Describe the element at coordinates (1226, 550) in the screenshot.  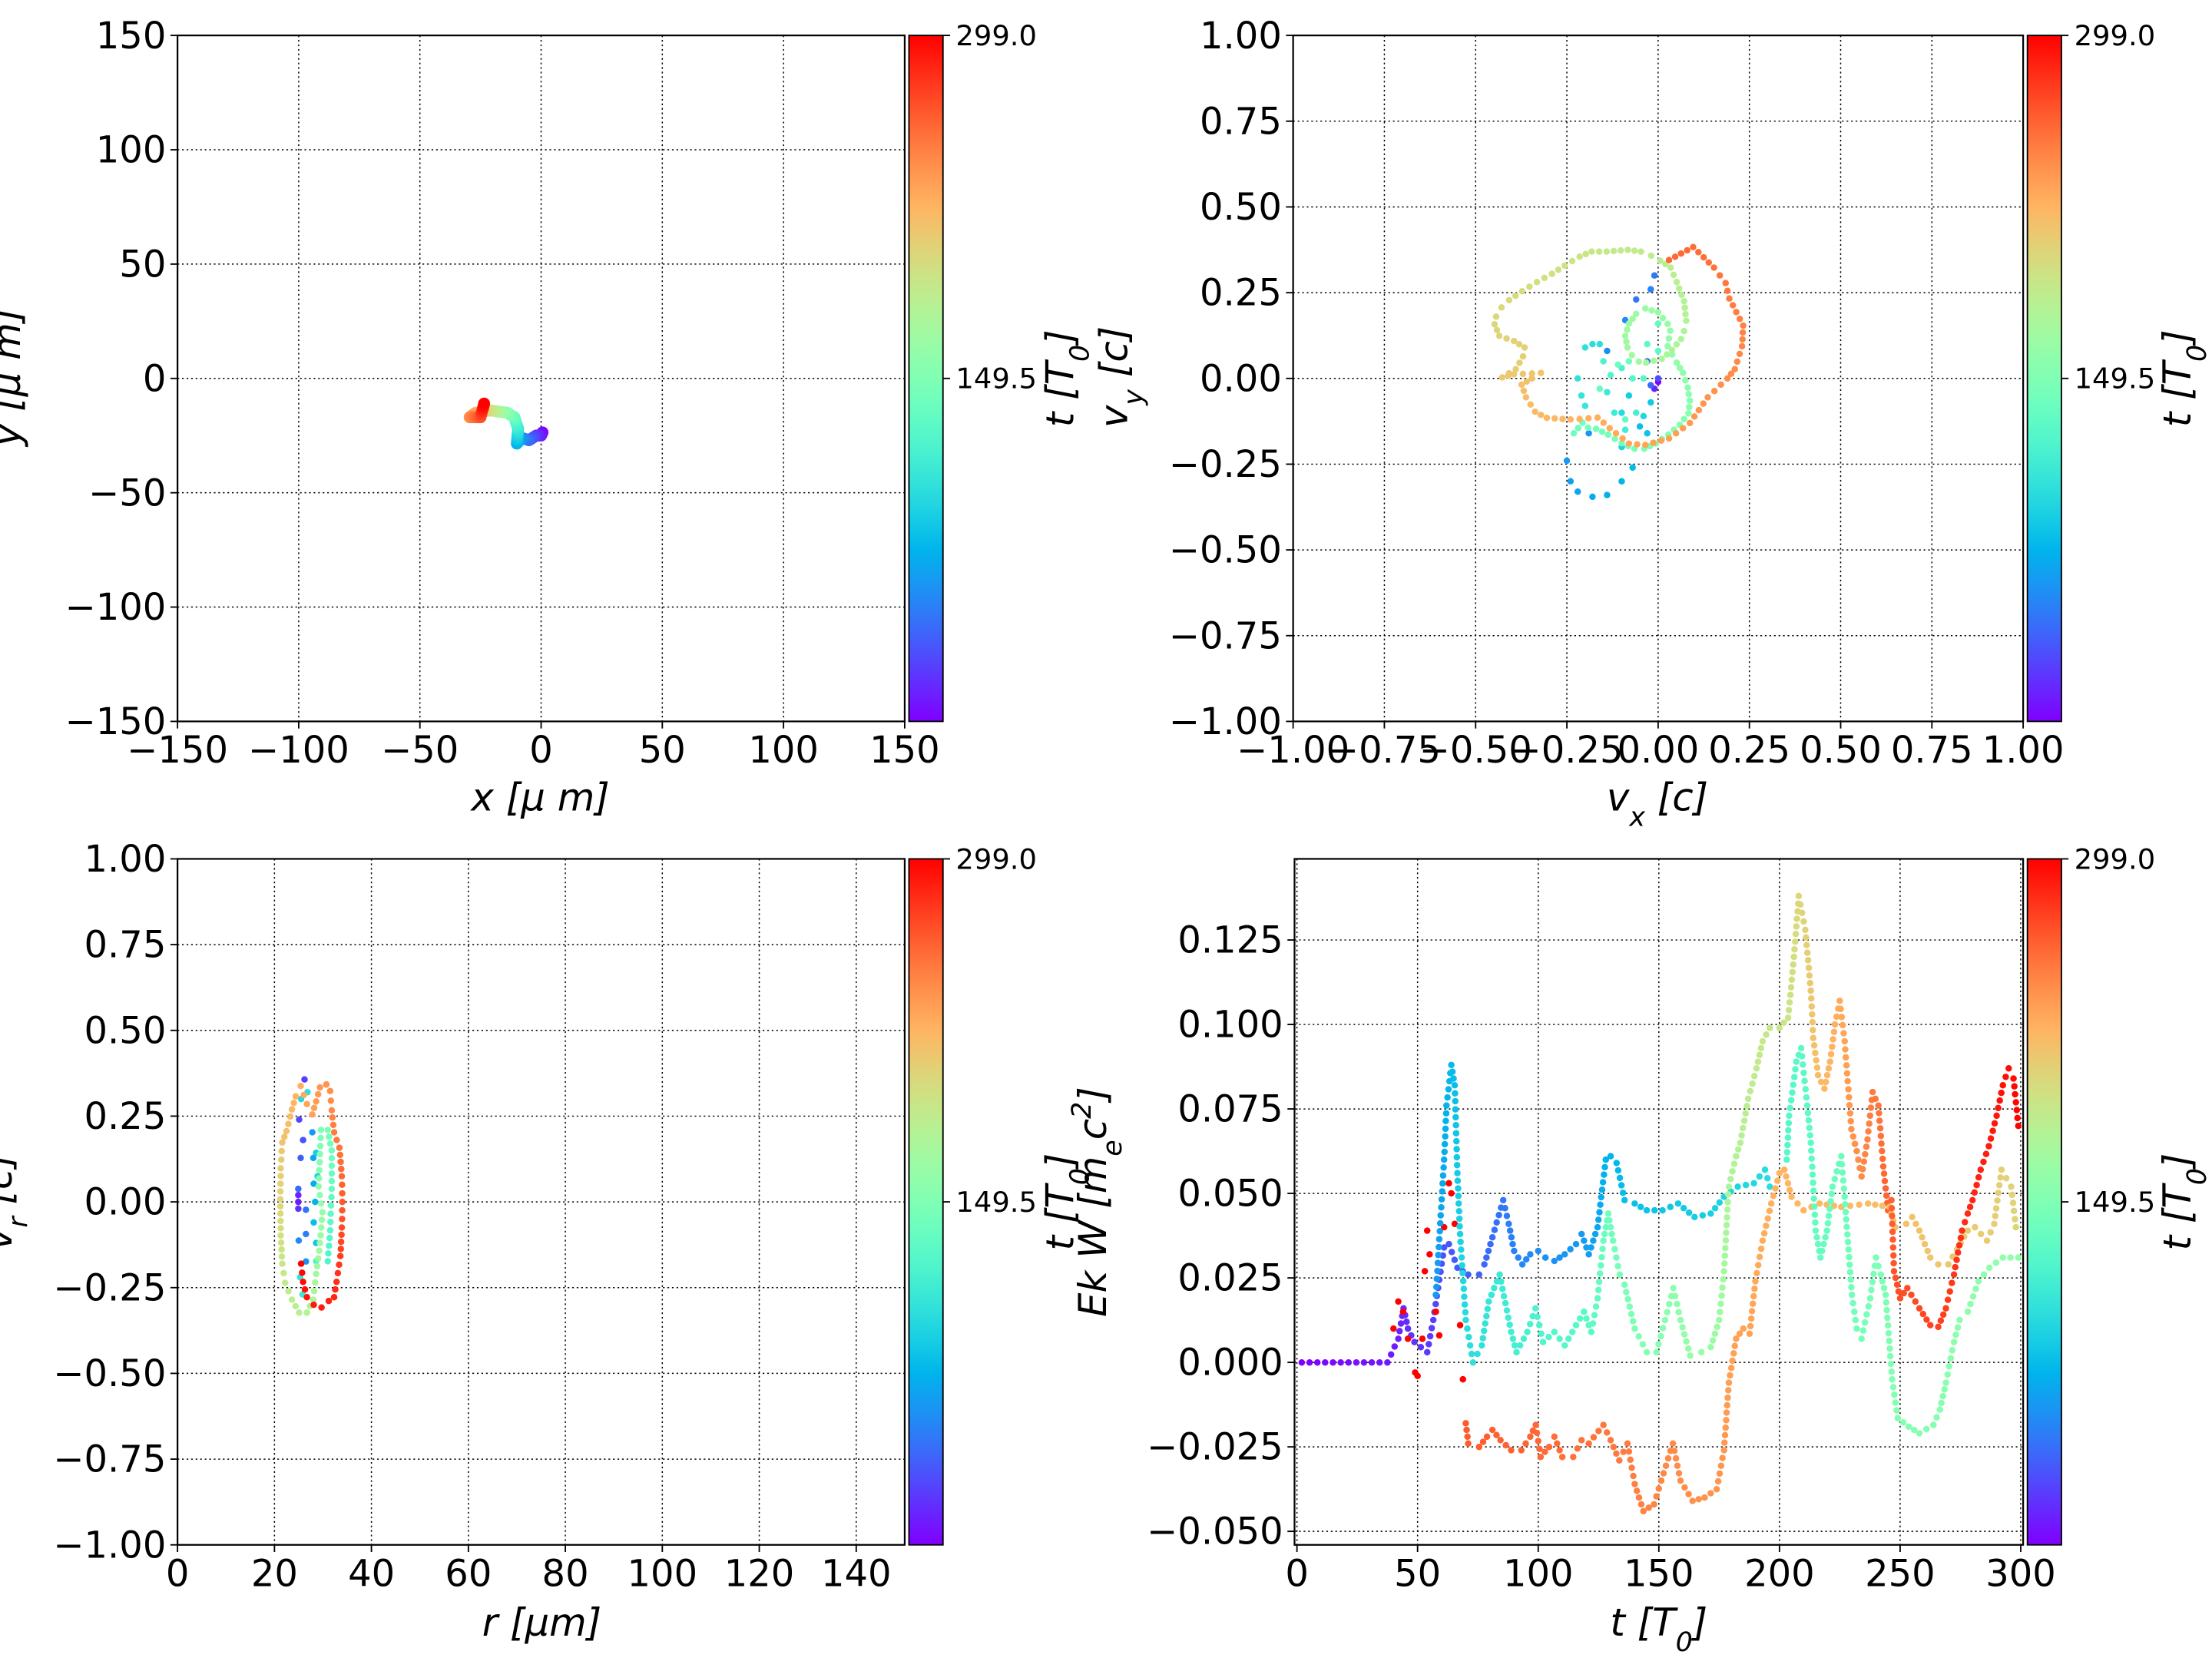
I see `y-tick-label: −0.50` at that location.